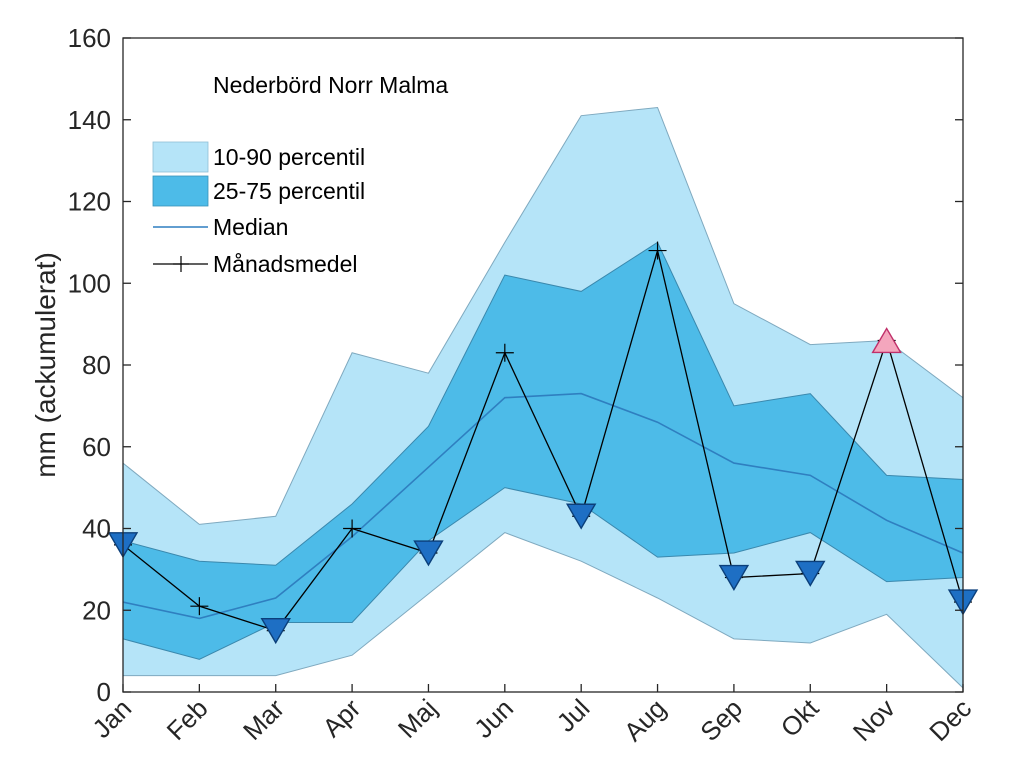 This screenshot has height=768, width=1024. I want to click on y-tick-label: 120, so click(89, 202).